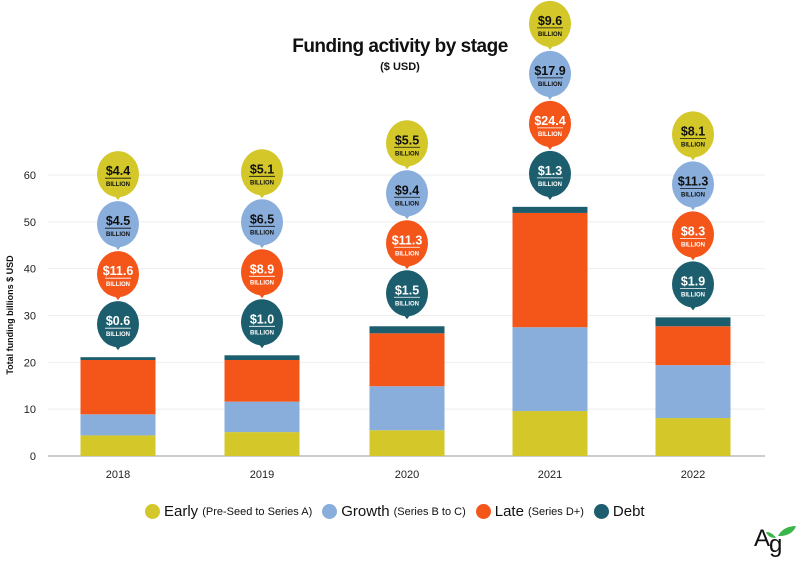 The height and width of the screenshot is (569, 800). I want to click on data-label-pin: $1.0 BILLION, so click(262, 324).